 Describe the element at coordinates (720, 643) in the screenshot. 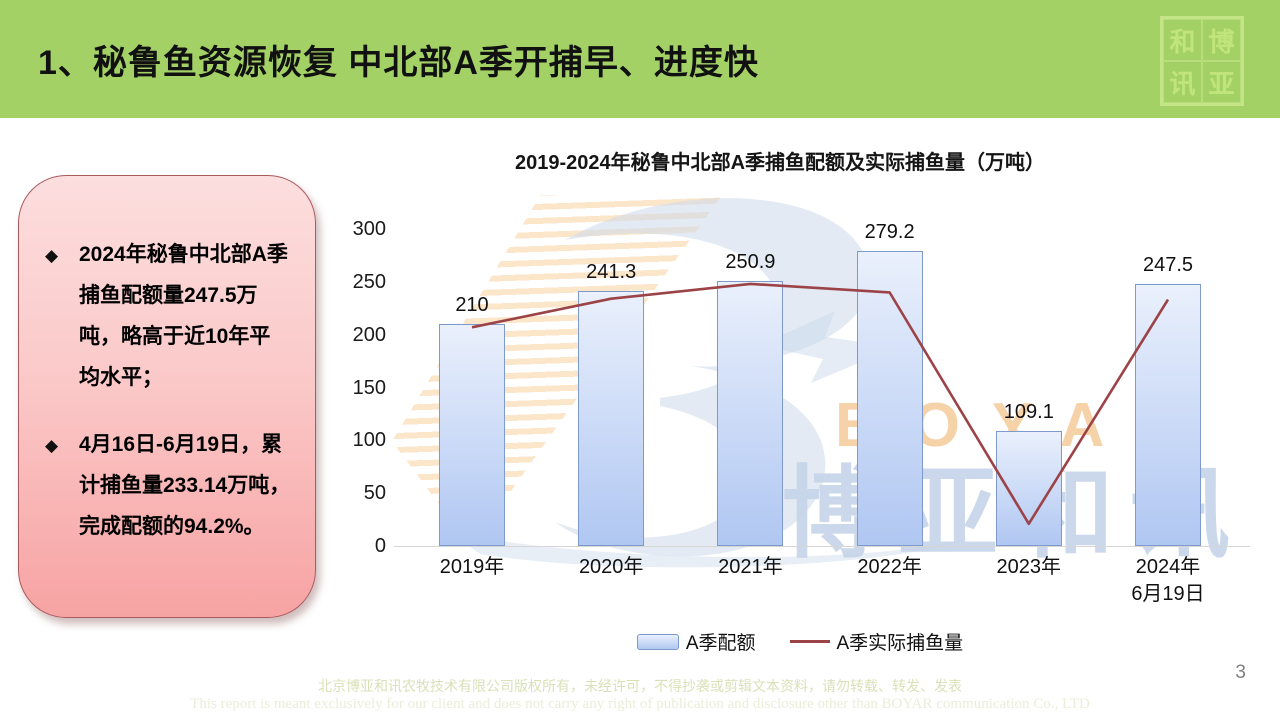

I see `legend-label: A季配额` at that location.